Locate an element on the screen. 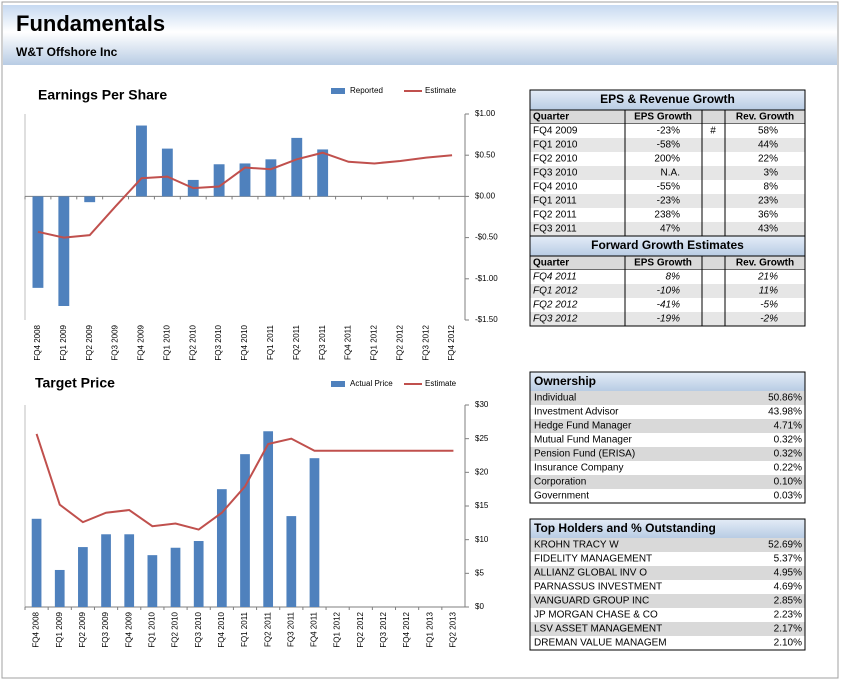 The image size is (845, 684). y-tick-label: $0.00 is located at coordinates (485, 196).